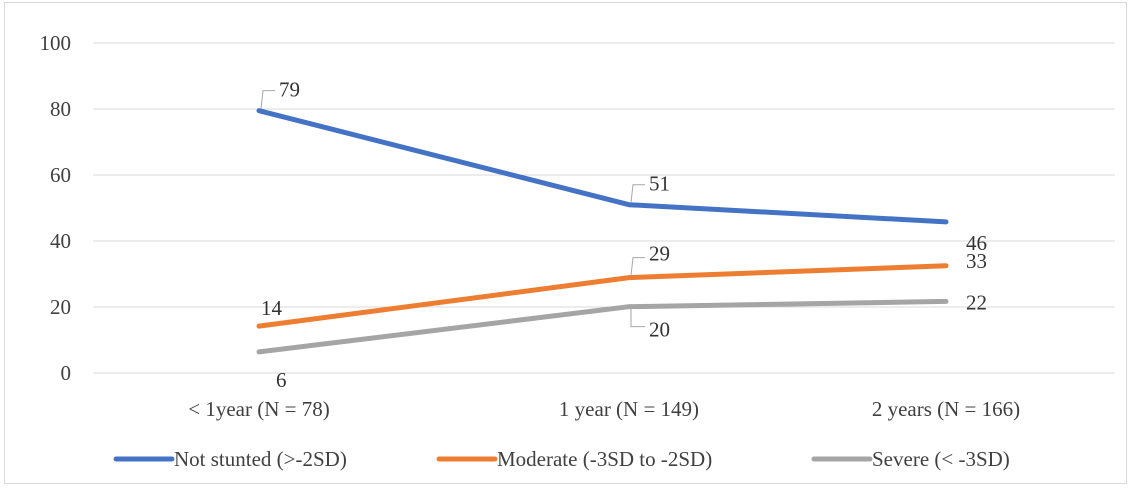  What do you see at coordinates (56, 43) in the screenshot?
I see `y-tick-label: 100` at bounding box center [56, 43].